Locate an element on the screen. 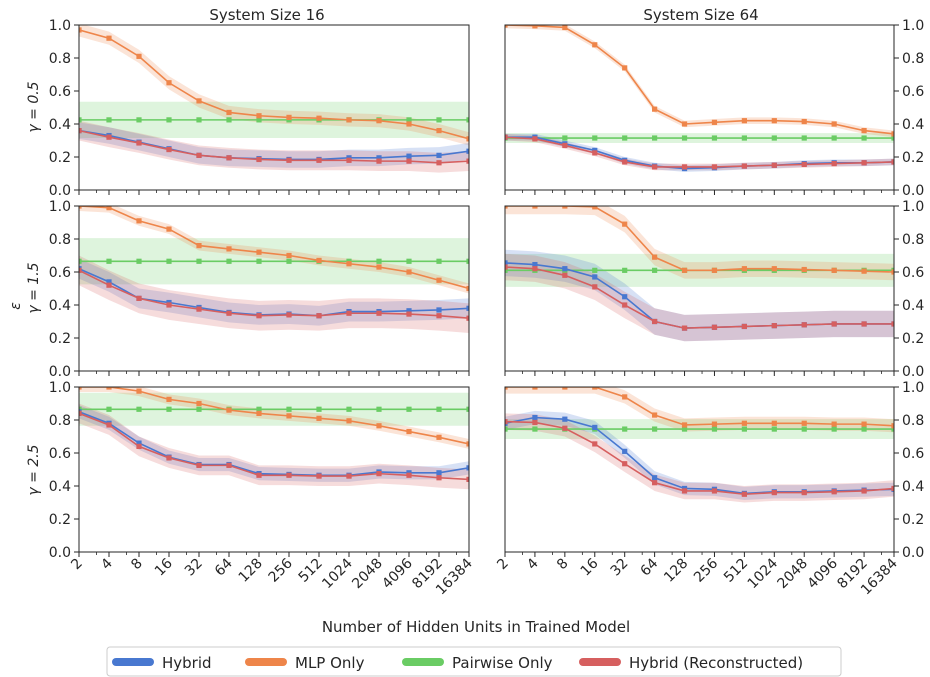 The width and height of the screenshot is (930, 677). x-tick-label: 2048 is located at coordinates (367, 574).